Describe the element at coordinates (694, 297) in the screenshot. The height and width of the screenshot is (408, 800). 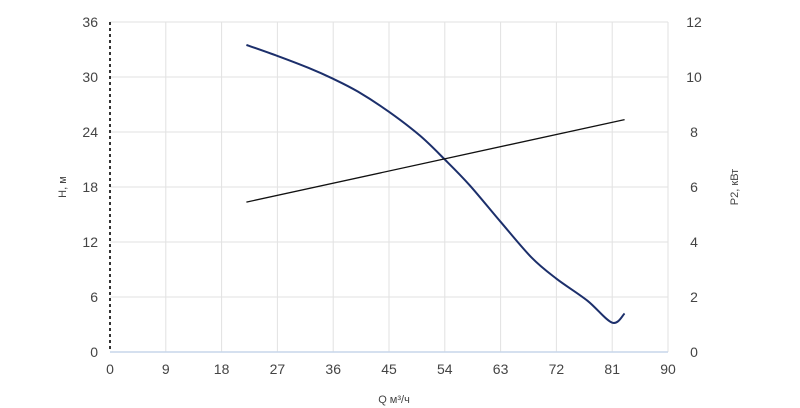
I see `y-right-tick-label: 2` at that location.